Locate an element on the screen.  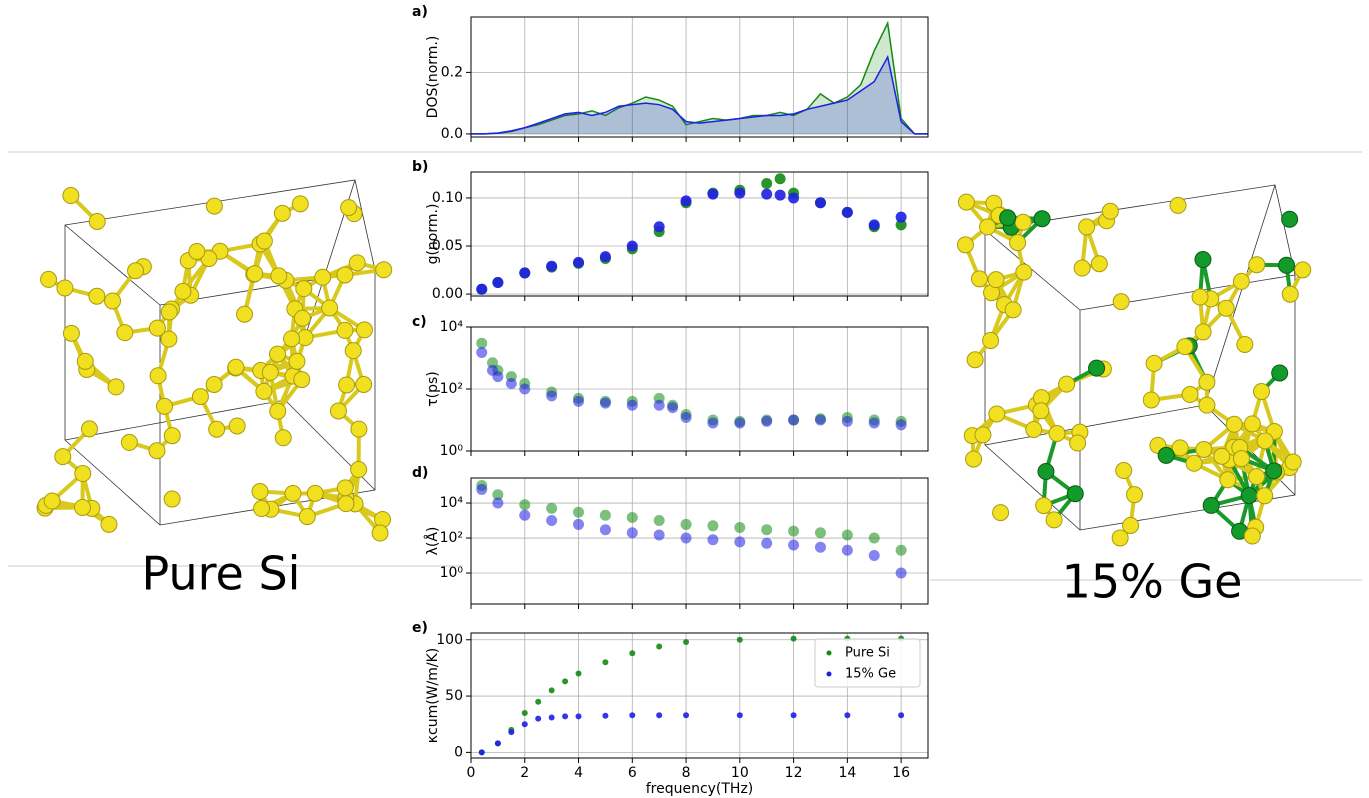
y-axis-label: λ(Å) is located at coordinates (432, 541).